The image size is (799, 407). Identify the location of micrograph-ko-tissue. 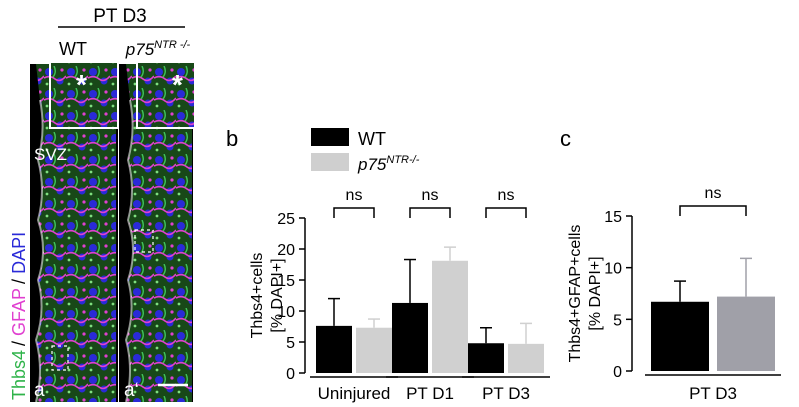
(159, 233).